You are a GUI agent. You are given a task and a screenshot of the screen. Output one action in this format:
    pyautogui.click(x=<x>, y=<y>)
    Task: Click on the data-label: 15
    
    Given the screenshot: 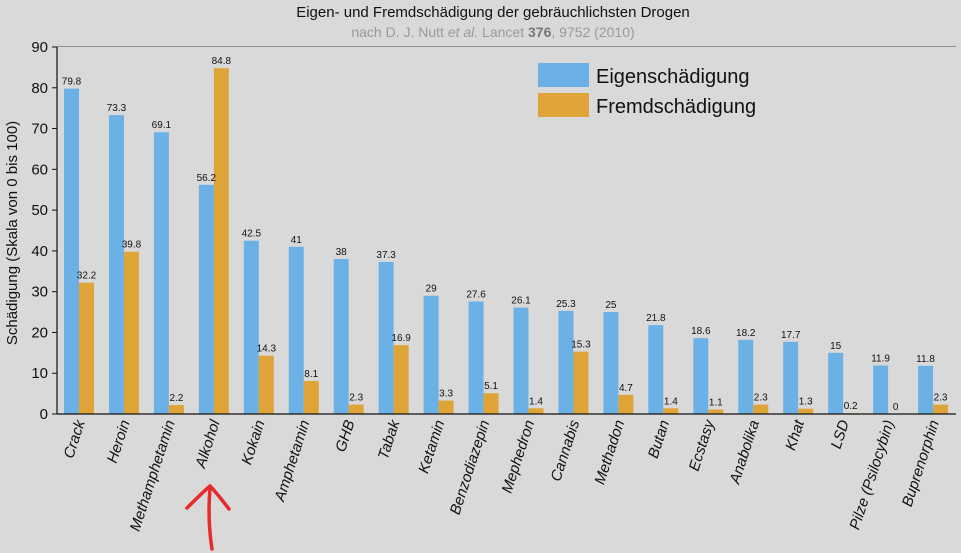 What is the action you would take?
    pyautogui.click(x=836, y=346)
    